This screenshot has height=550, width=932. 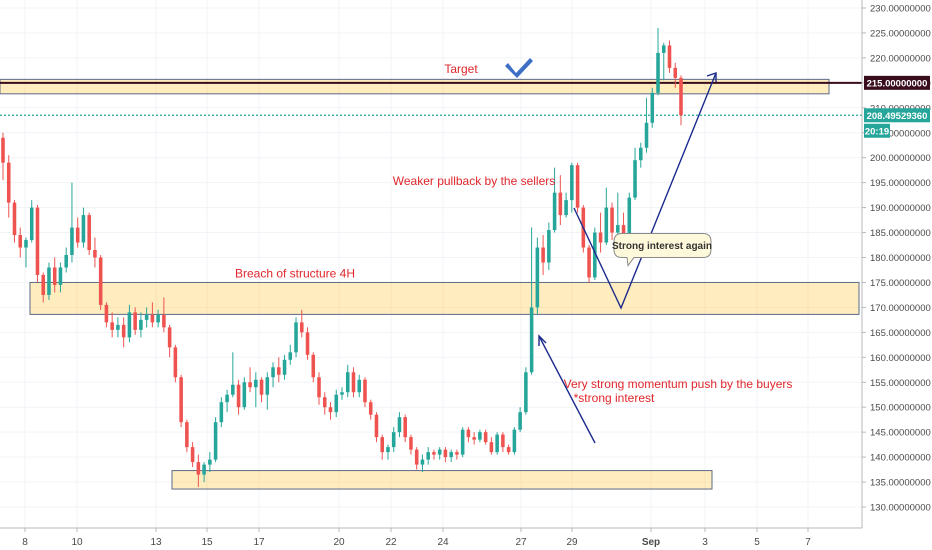 What do you see at coordinates (442, 480) in the screenshot?
I see `zone-support` at bounding box center [442, 480].